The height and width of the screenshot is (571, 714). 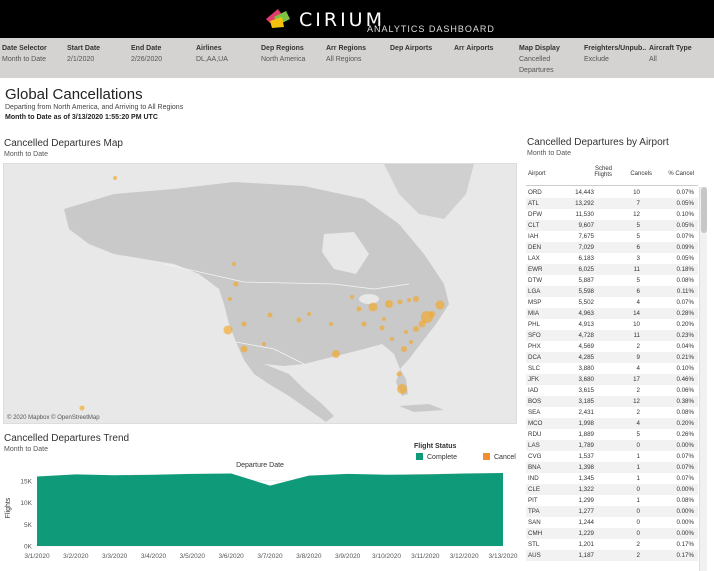 I want to click on filter-dep-airports: Dep Airports, so click(x=411, y=48).